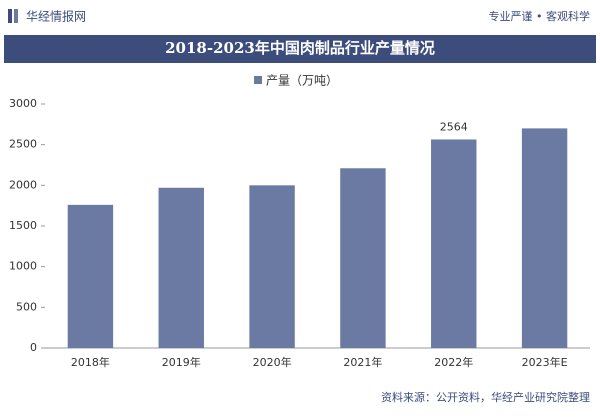 Image resolution: width=600 pixels, height=419 pixels. I want to click on data-label: 2564, so click(454, 126).